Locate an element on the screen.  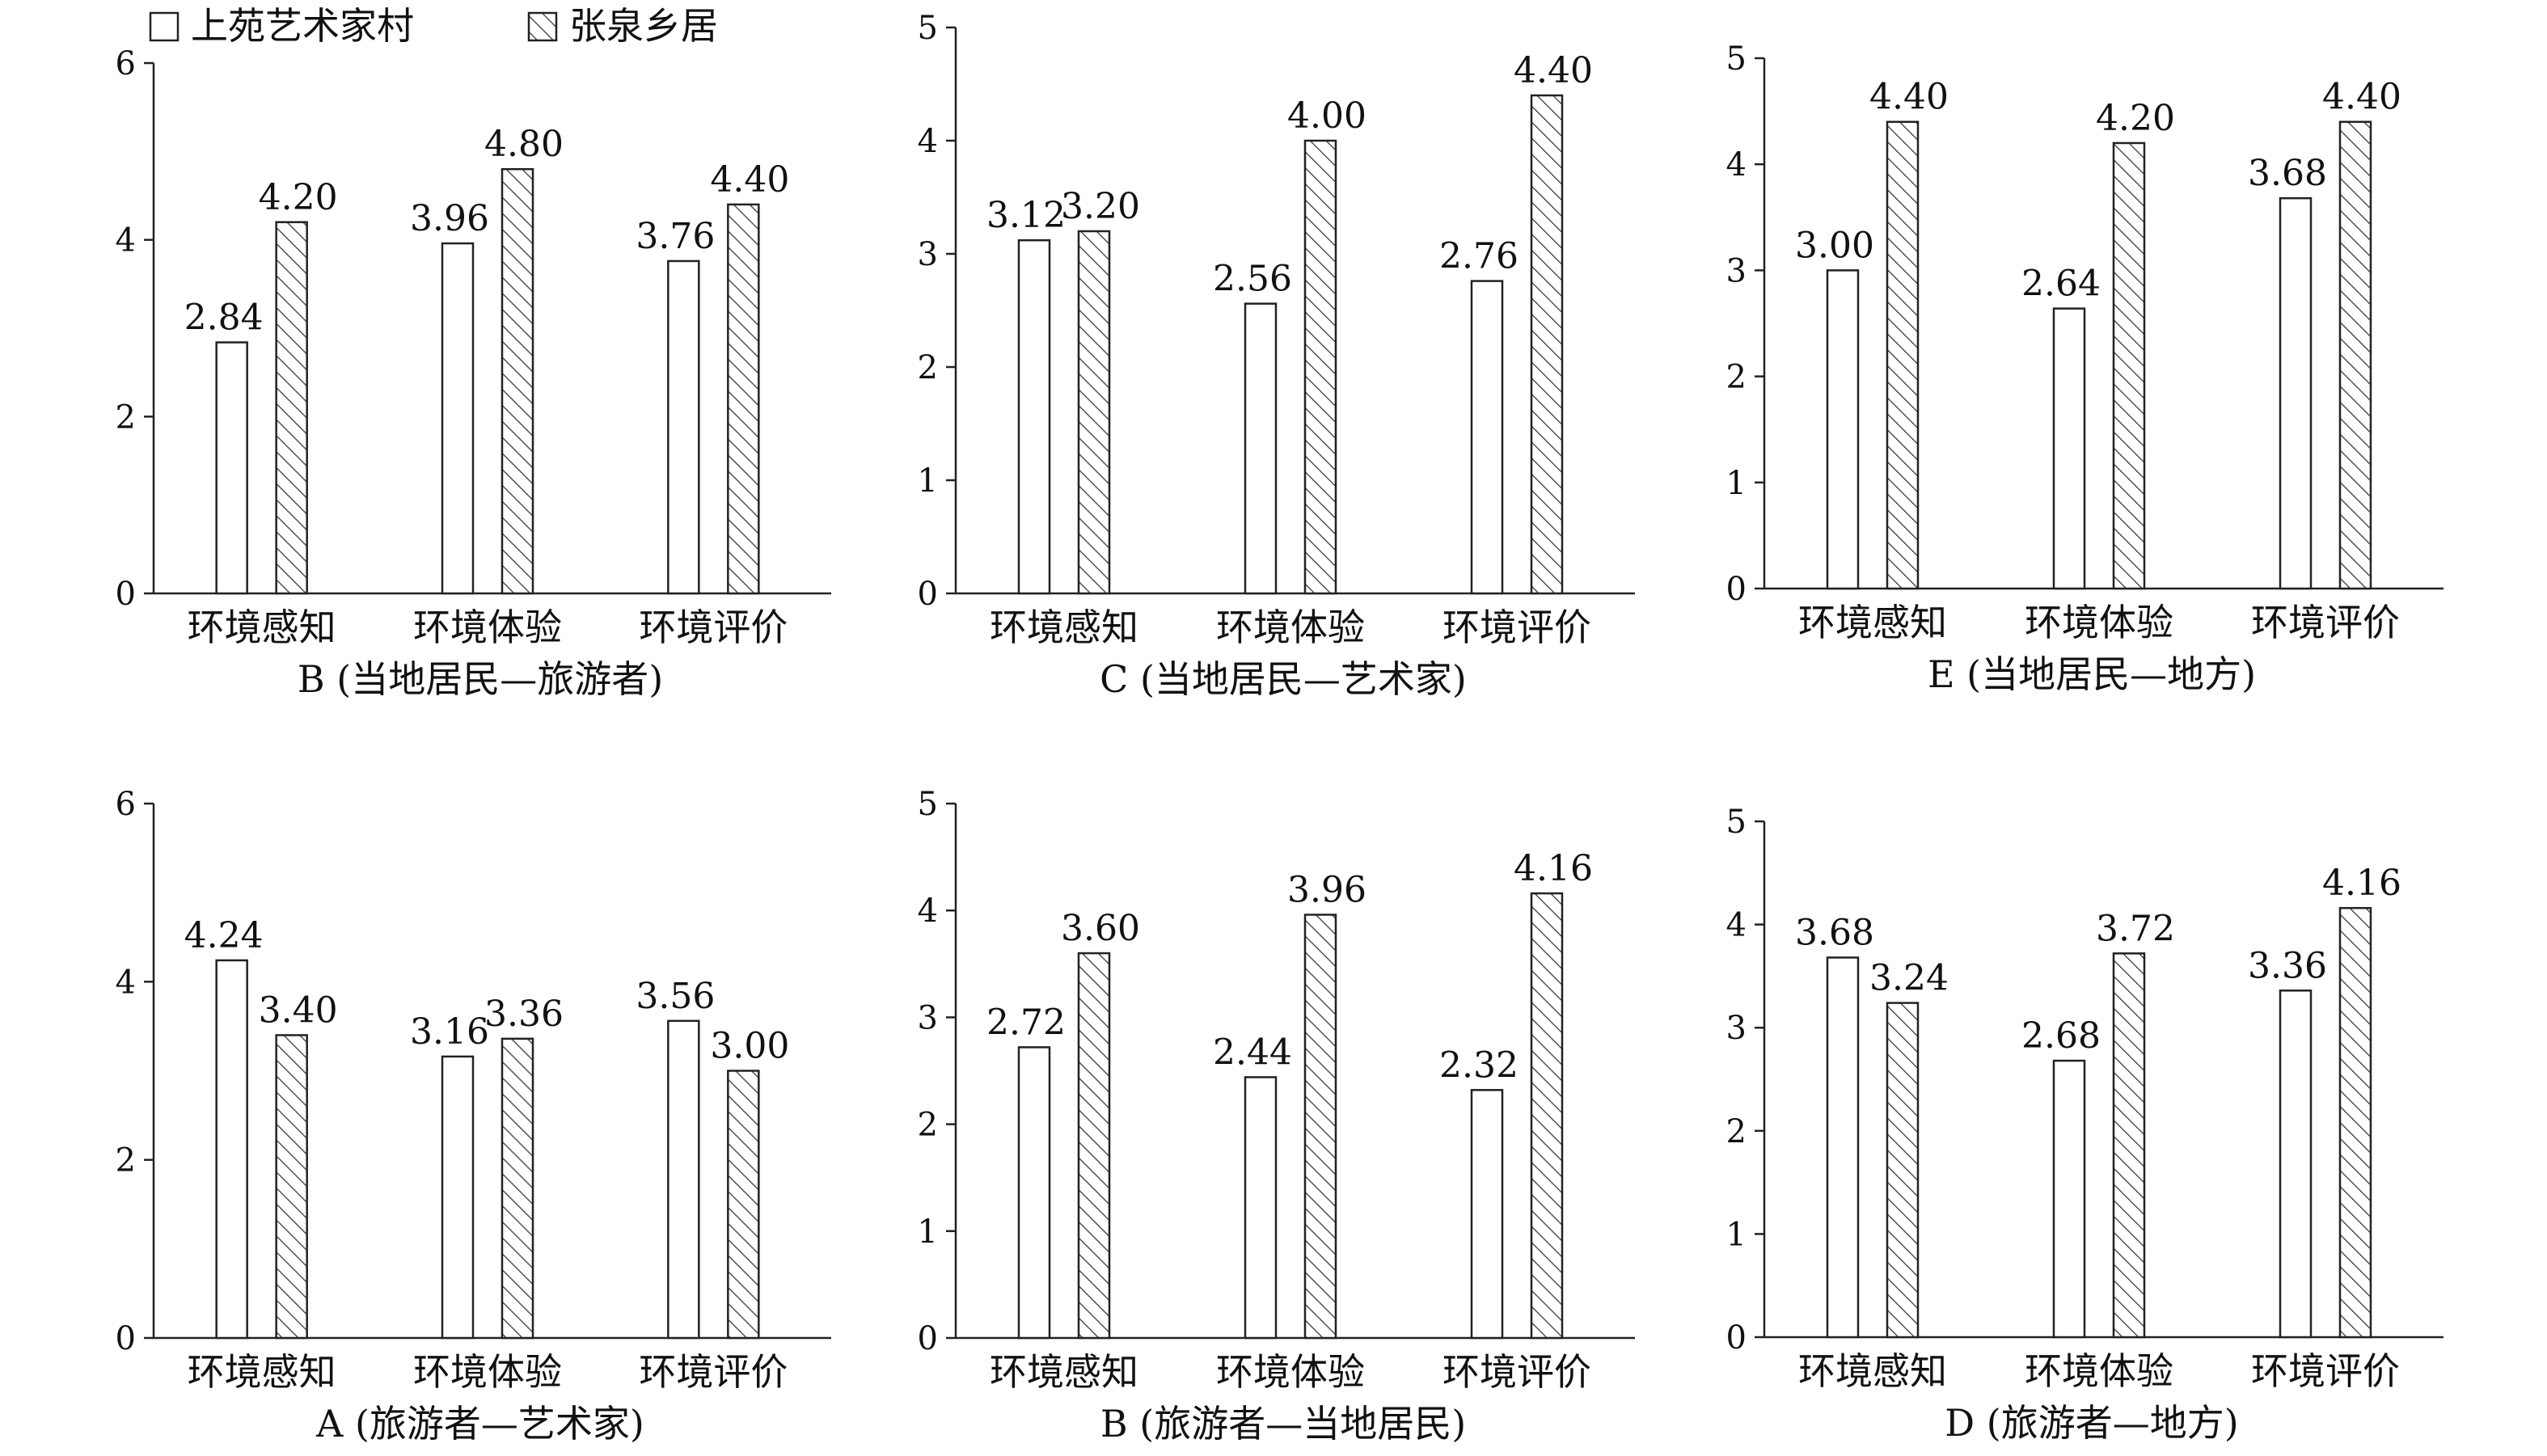
panel-caption: C (当地居民—艺术家) is located at coordinates (1283, 679).